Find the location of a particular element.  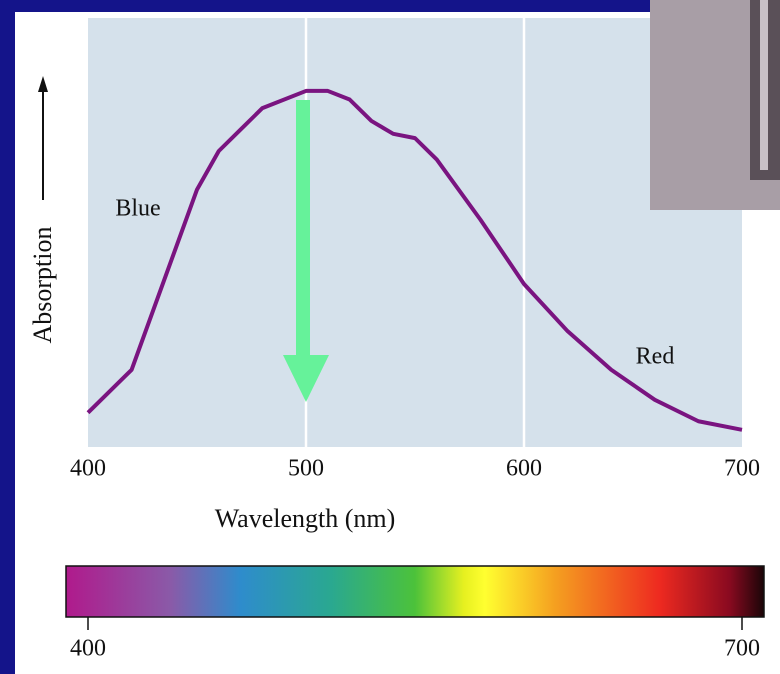

arrow is located at coordinates (306, 251).